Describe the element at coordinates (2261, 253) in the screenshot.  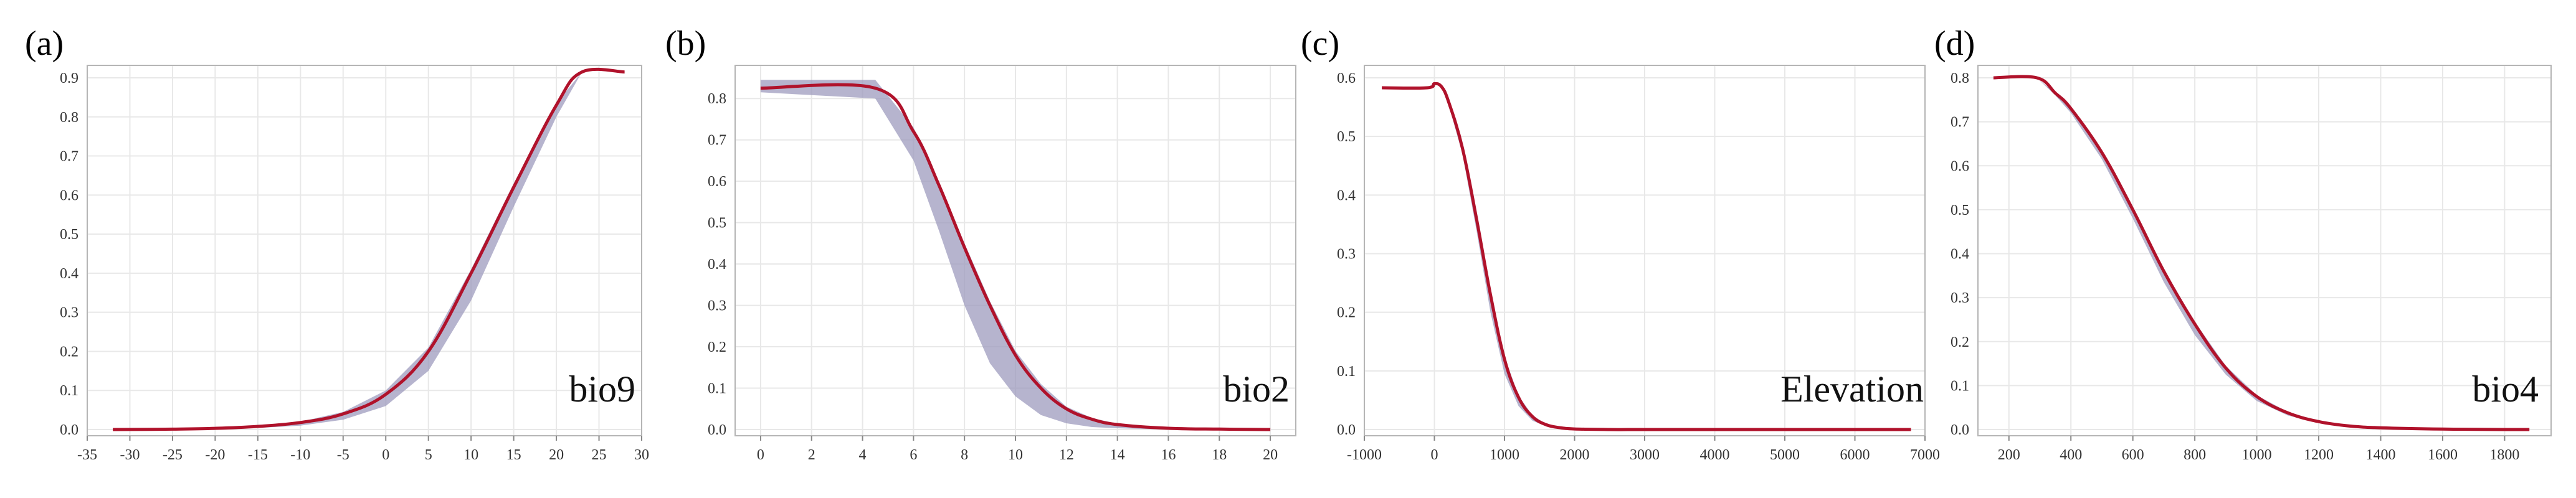
I see `response-curve-d` at that location.